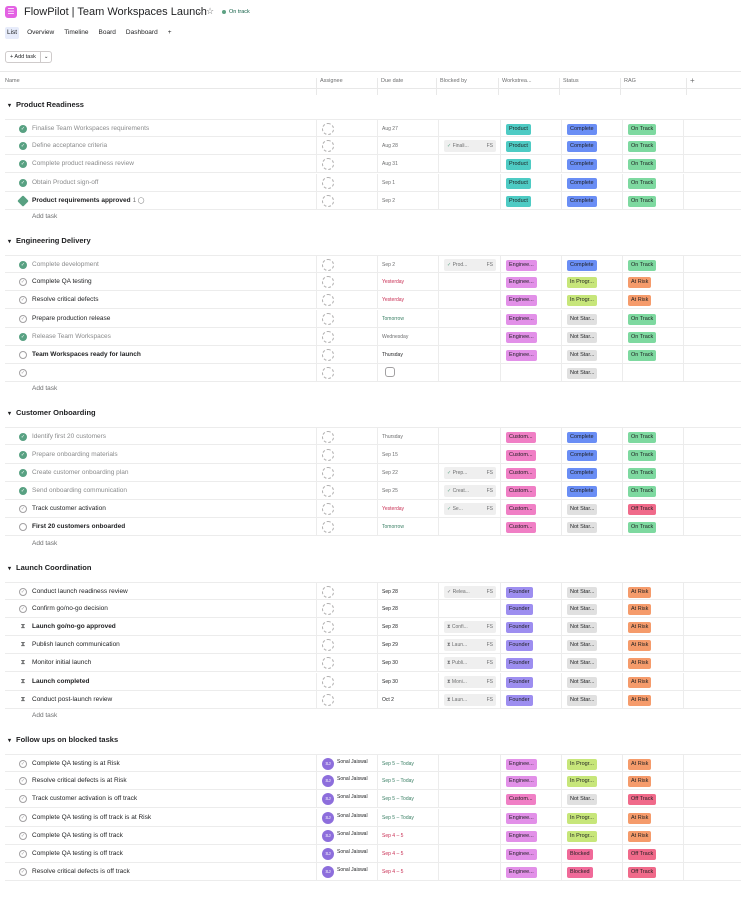  What do you see at coordinates (69, 509) in the screenshot?
I see `task-name: Track customer activation` at bounding box center [69, 509].